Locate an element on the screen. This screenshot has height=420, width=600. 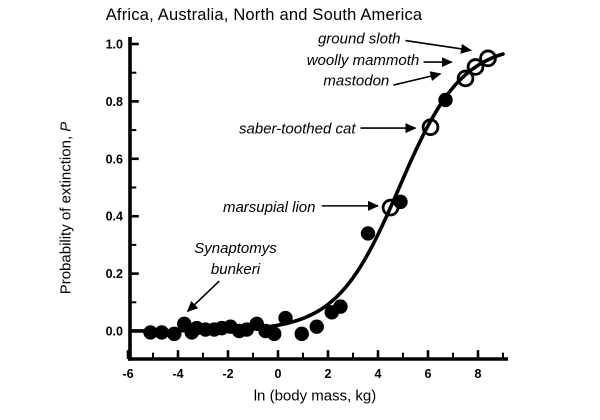
y-tick-label: 0.0 is located at coordinates (114, 332).